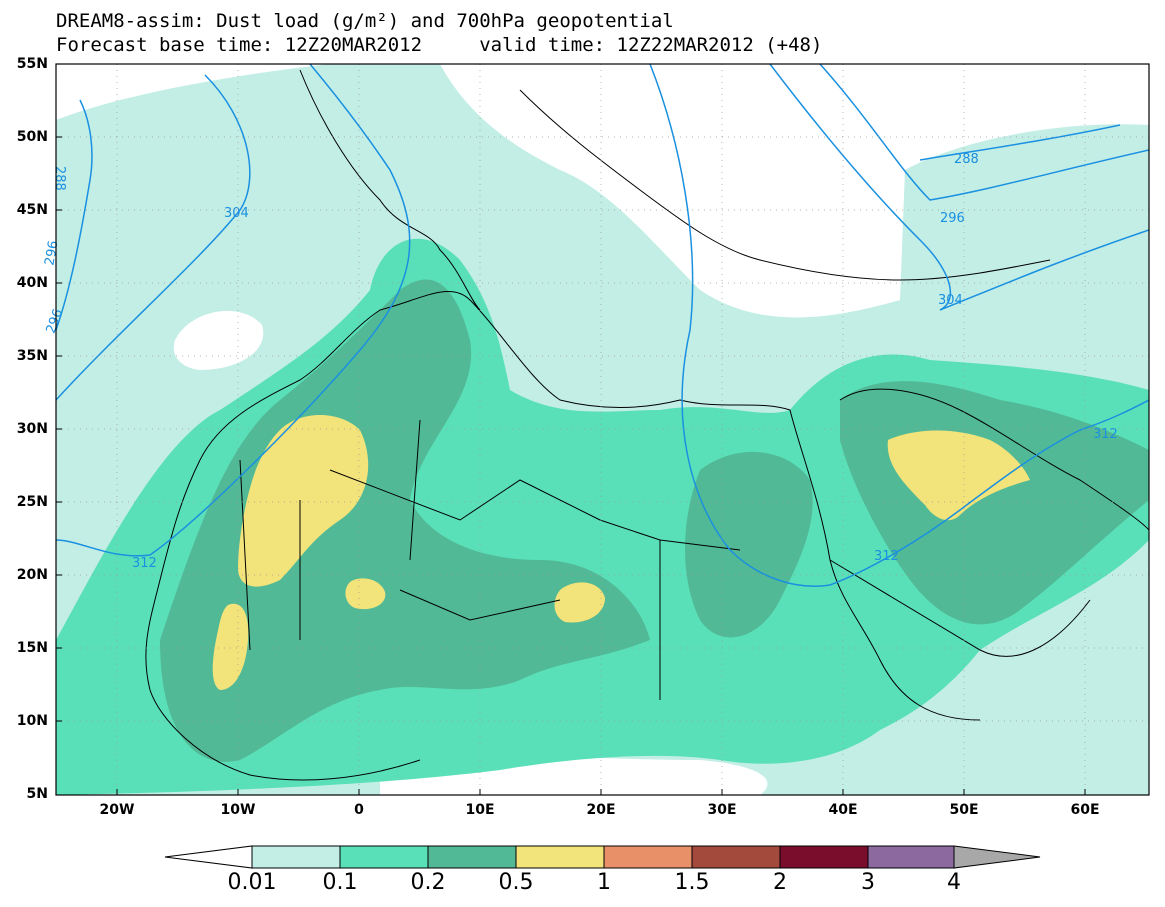 This screenshot has height=907, width=1165. Describe the element at coordinates (365, 594) in the screenshot. I see `dust-level-0.5-mali` at that location.